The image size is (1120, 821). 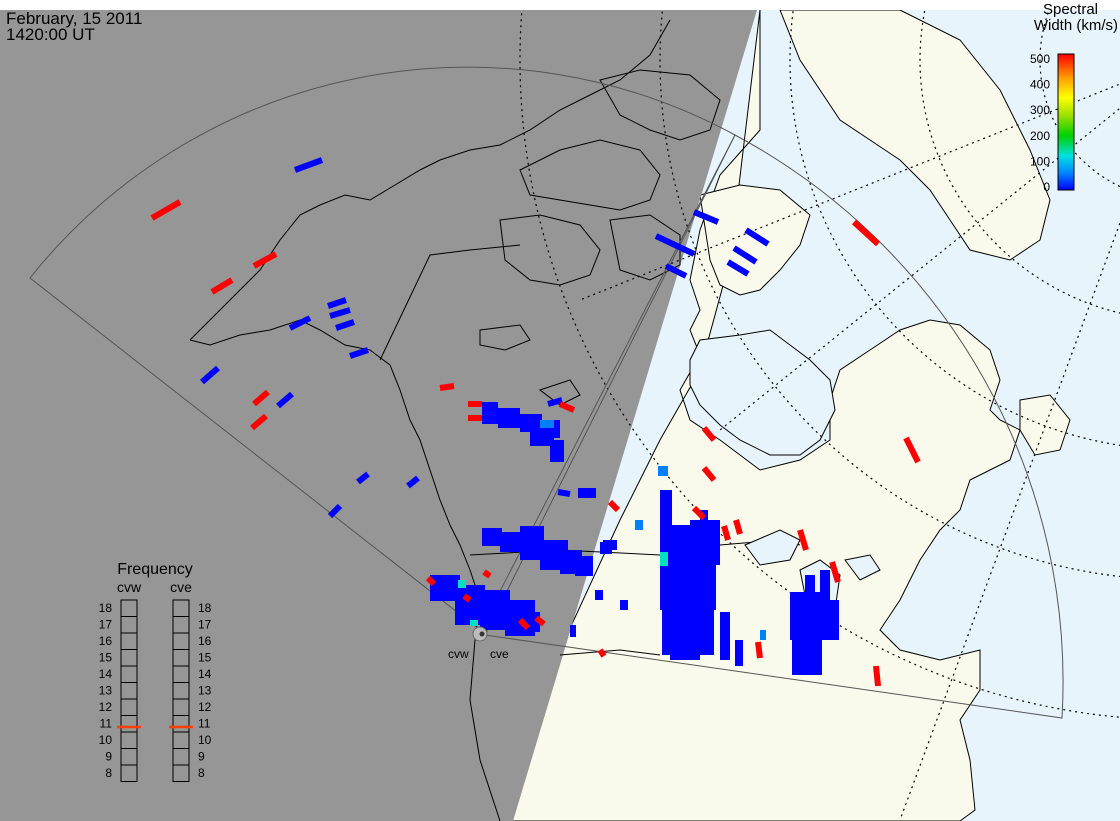 I want to click on colorbar-tick-label: 200, so click(x=1040, y=136).